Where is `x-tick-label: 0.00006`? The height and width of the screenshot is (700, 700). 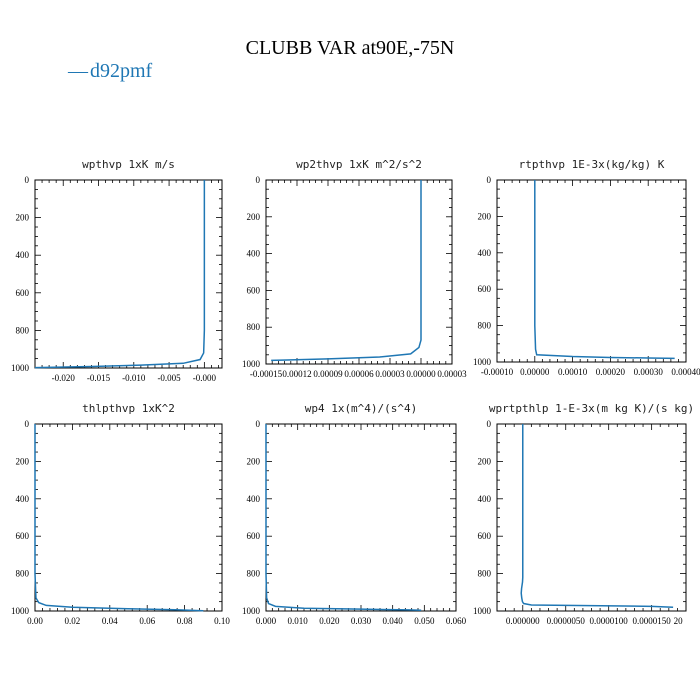 x-tick-label: 0.00006 is located at coordinates (359, 374).